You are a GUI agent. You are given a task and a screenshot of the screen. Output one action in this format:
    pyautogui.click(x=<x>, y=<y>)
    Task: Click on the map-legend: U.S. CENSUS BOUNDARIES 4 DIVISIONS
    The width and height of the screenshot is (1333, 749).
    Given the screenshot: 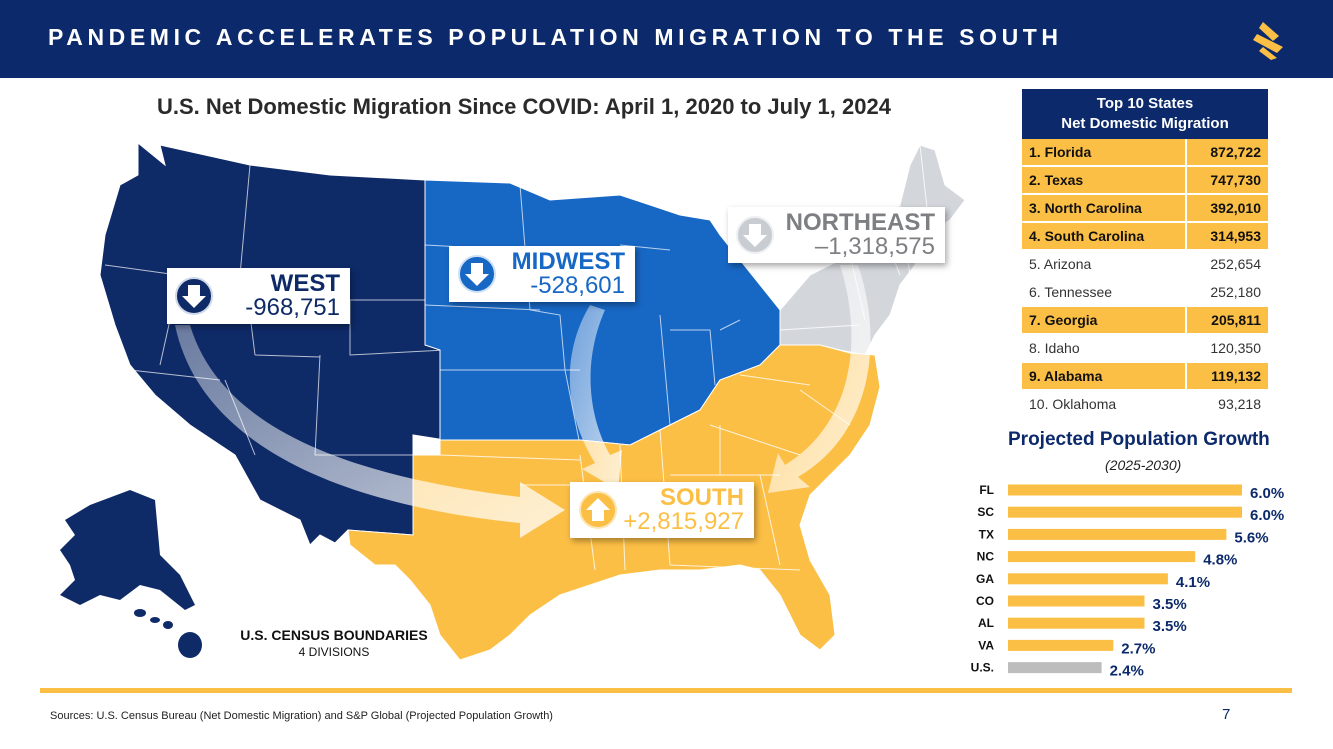 What is the action you would take?
    pyautogui.click(x=334, y=643)
    